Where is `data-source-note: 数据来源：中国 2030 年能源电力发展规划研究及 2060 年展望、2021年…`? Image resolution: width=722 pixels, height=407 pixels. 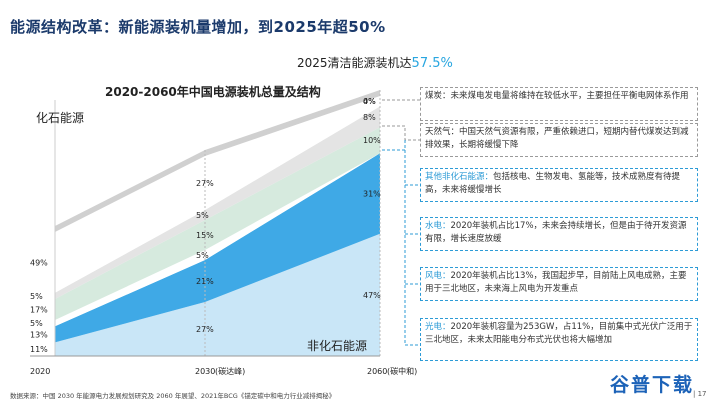
data-source-note: 数据来源：中国 2030 年能源电力发展规划研究及 2060 年展望、2021年… is located at coordinates (173, 396).